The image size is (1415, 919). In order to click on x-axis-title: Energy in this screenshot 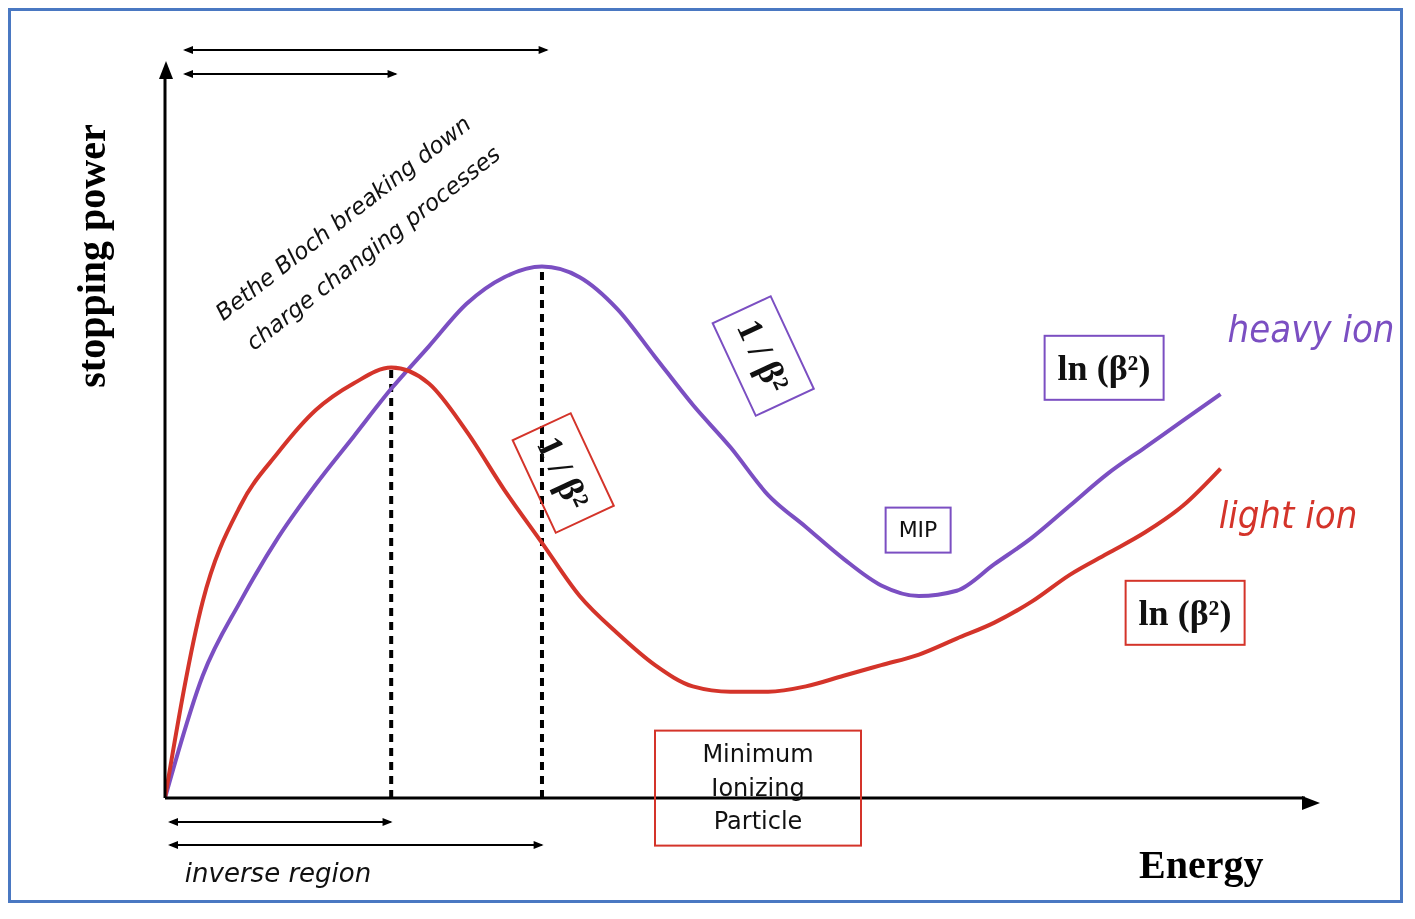, I will do `click(1201, 864)`.